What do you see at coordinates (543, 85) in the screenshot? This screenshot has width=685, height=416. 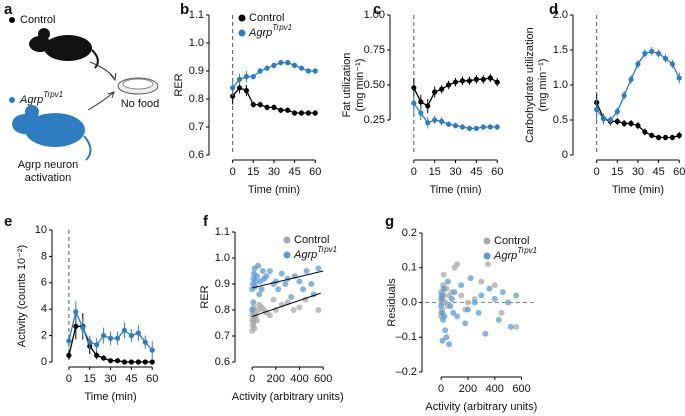 I see `y-axis-label: (mg min⁻¹)` at bounding box center [543, 85].